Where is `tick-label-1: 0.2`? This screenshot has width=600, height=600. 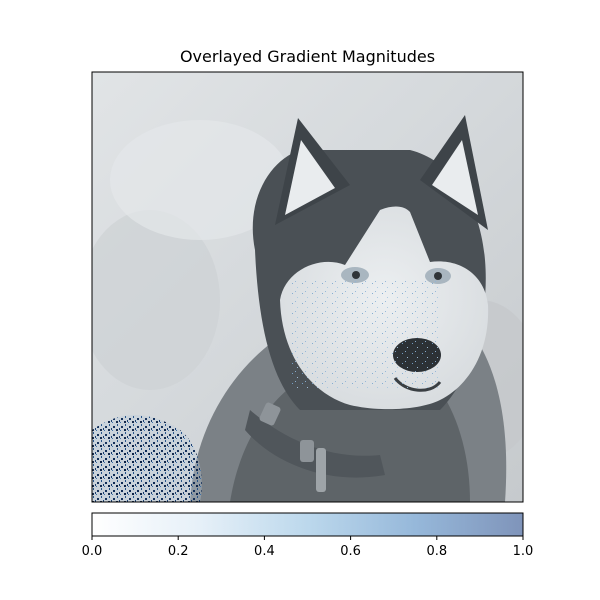 tick-label-1: 0.2 is located at coordinates (178, 551).